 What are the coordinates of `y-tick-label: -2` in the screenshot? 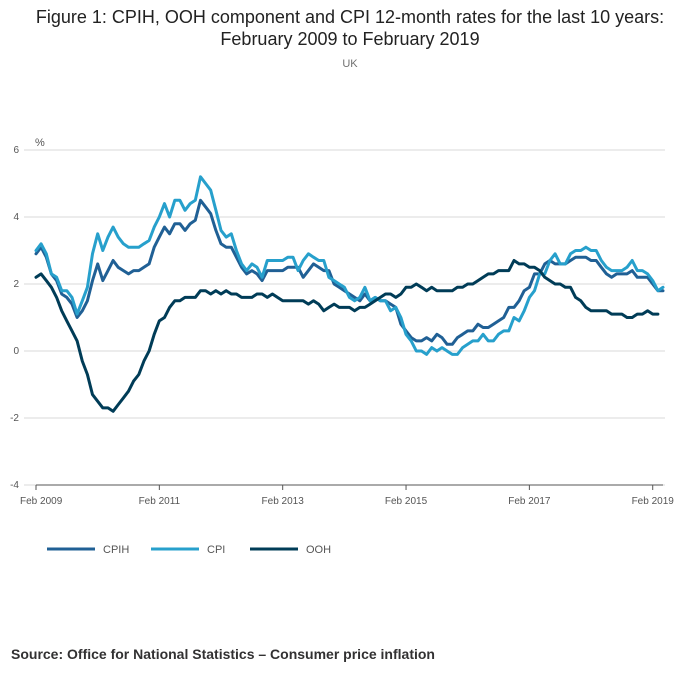 It's located at (14, 418).